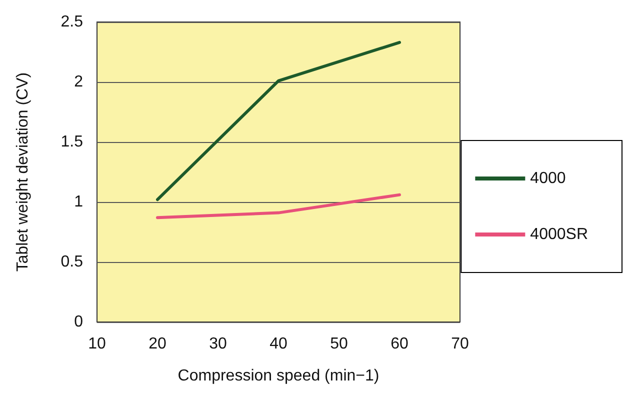 The image size is (624, 413). What do you see at coordinates (460, 344) in the screenshot?
I see `x-tick-label: 70` at bounding box center [460, 344].